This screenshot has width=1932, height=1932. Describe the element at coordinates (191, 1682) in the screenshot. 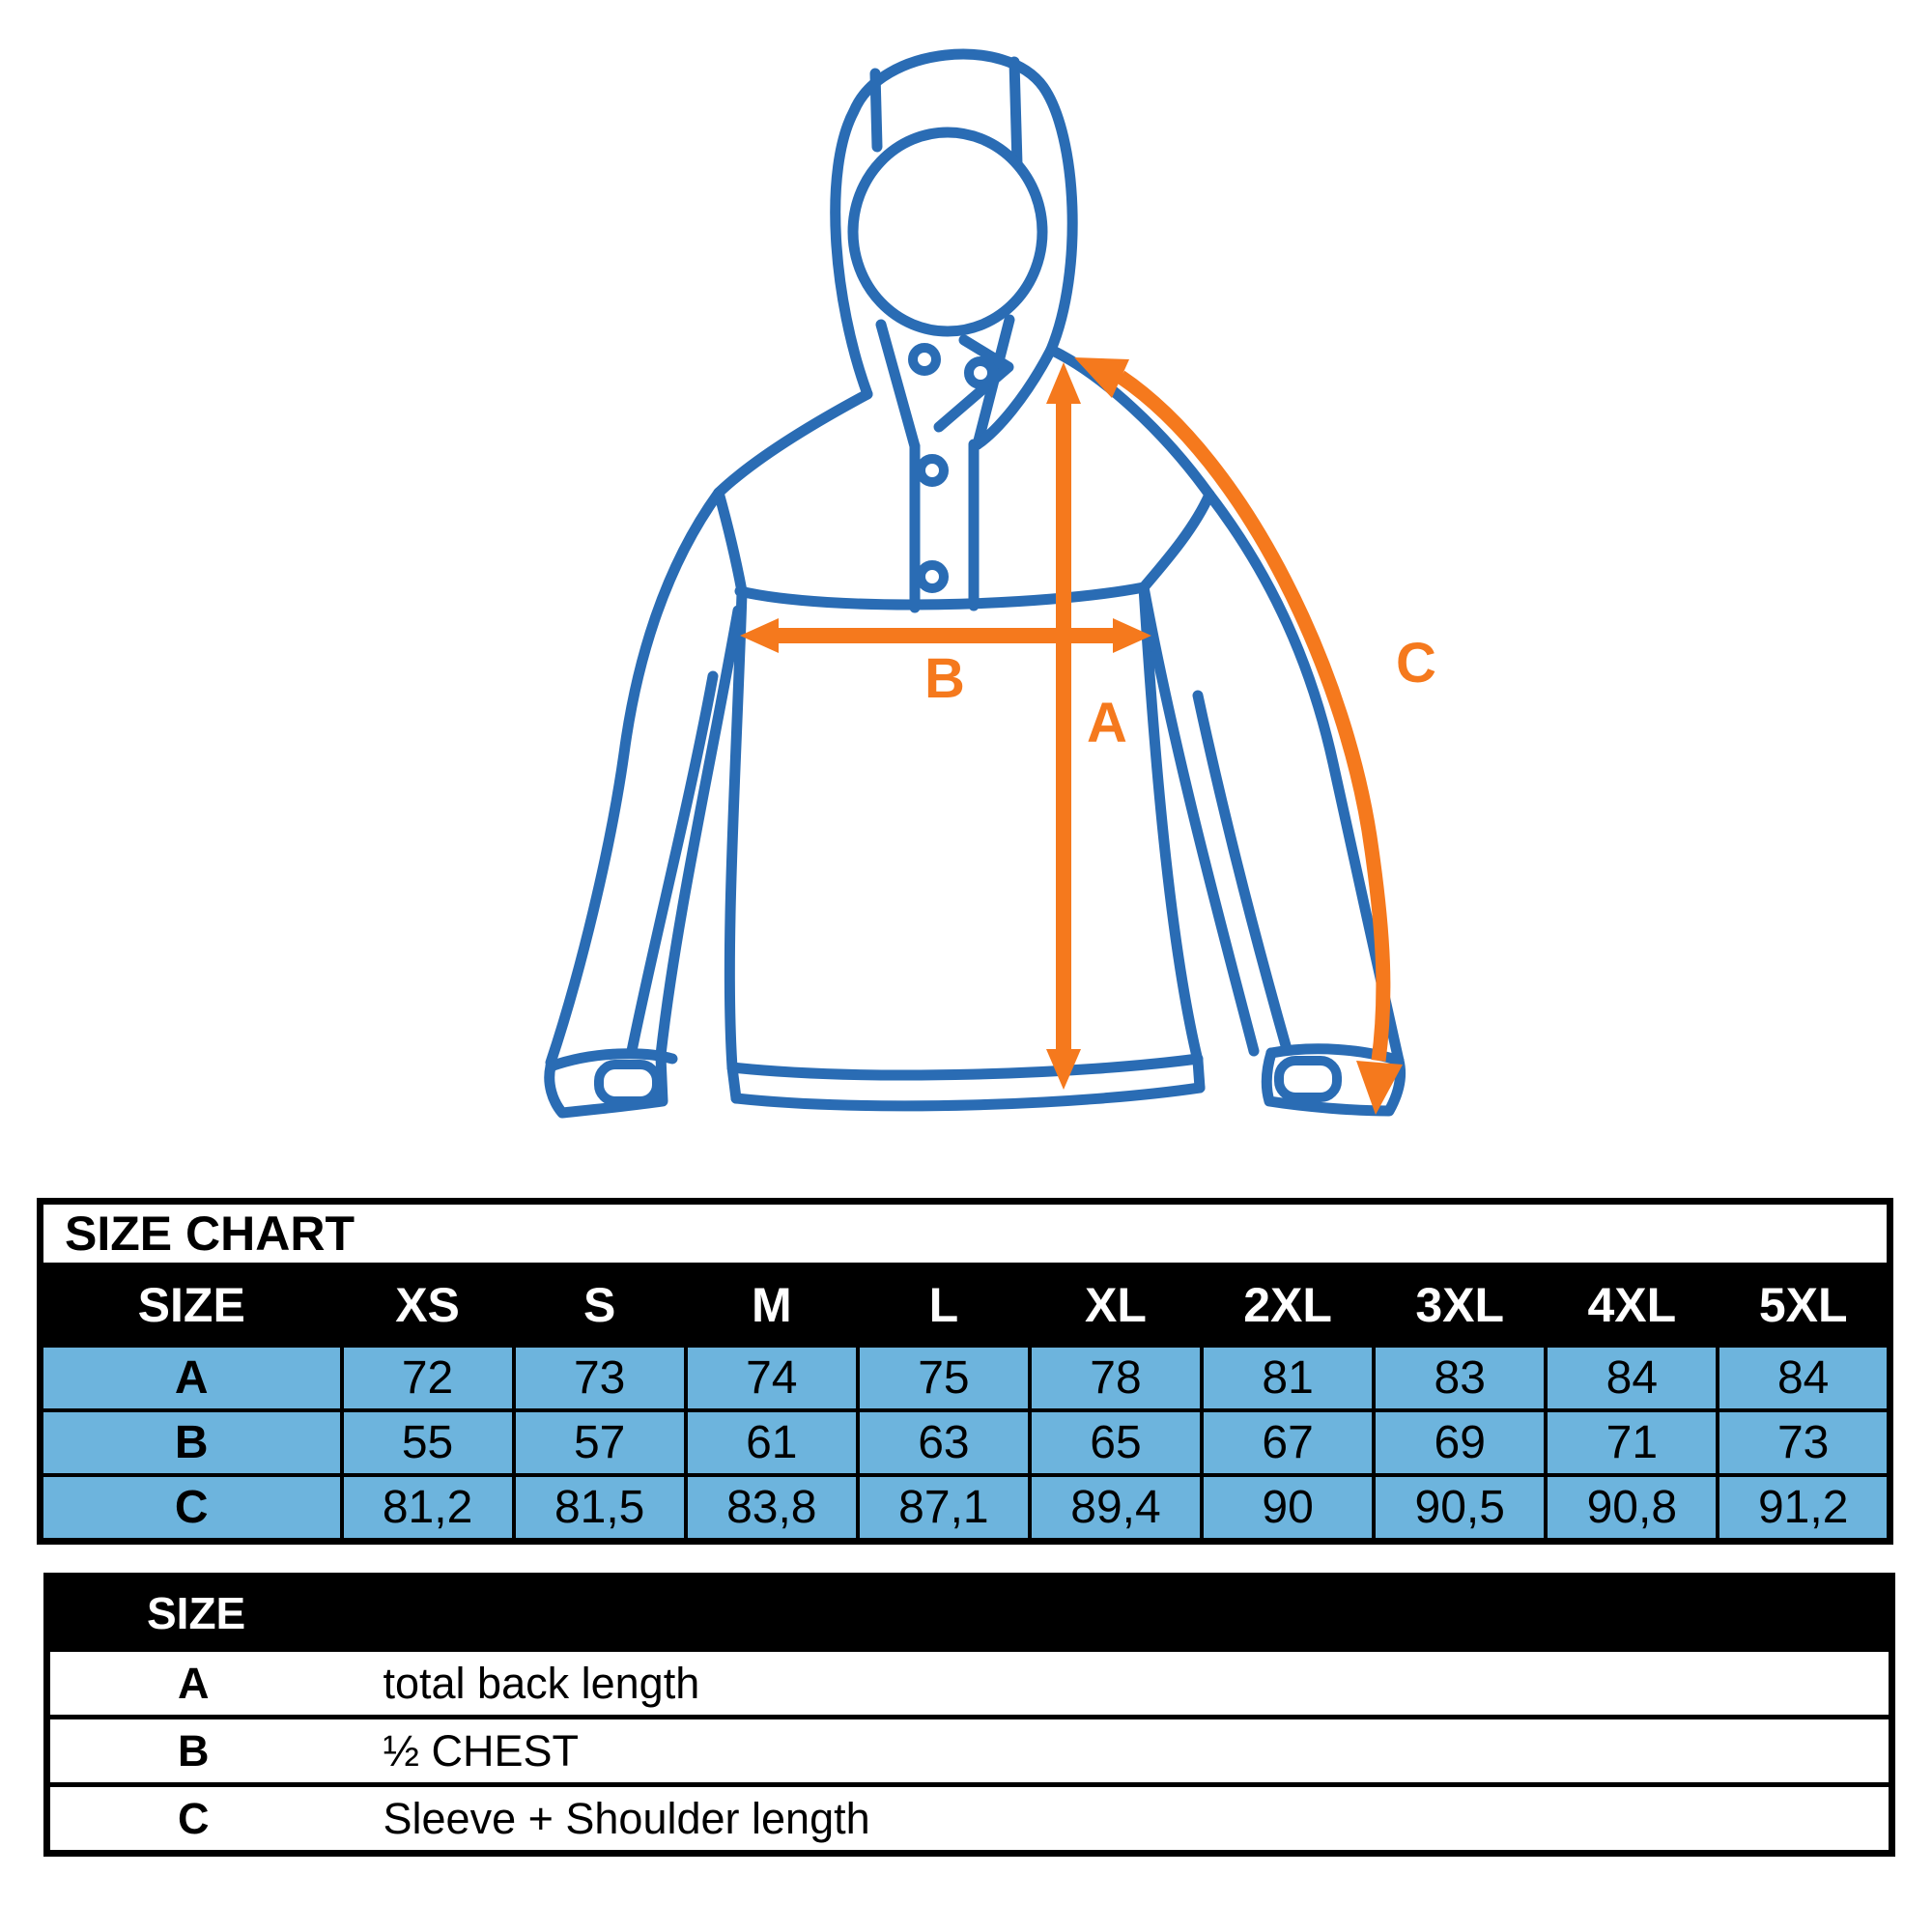

I see `legend-letter-a: A` at that location.